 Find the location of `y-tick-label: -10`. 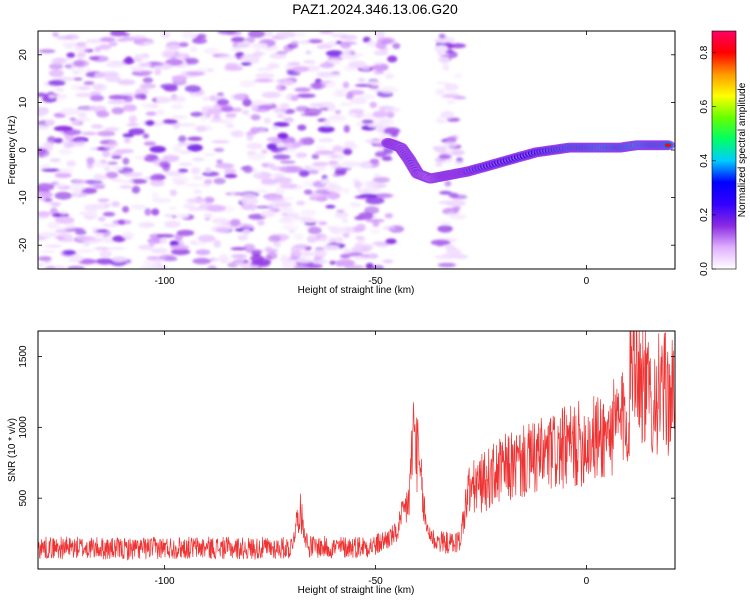

y-tick-label: -10 is located at coordinates (23, 197).